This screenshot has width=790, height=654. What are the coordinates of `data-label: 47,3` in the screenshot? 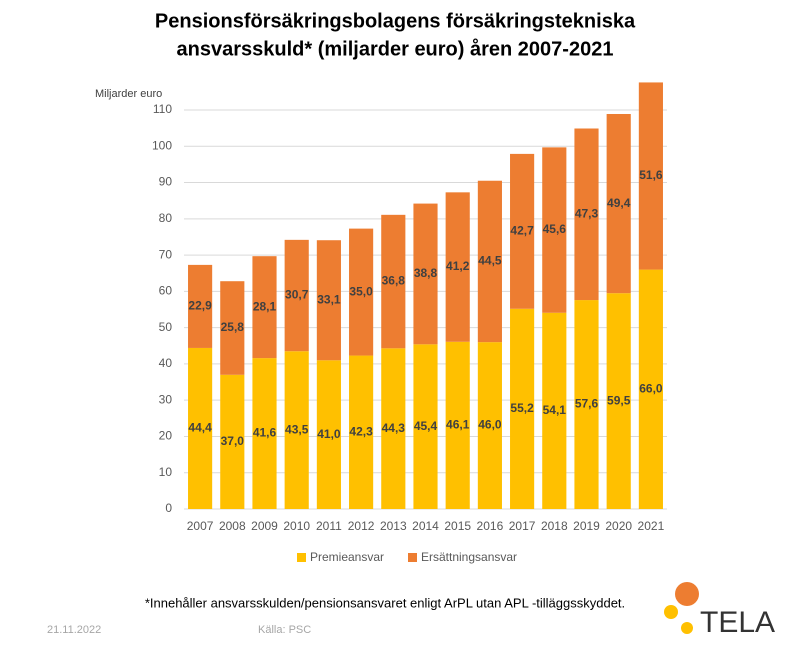 It's located at (587, 213).